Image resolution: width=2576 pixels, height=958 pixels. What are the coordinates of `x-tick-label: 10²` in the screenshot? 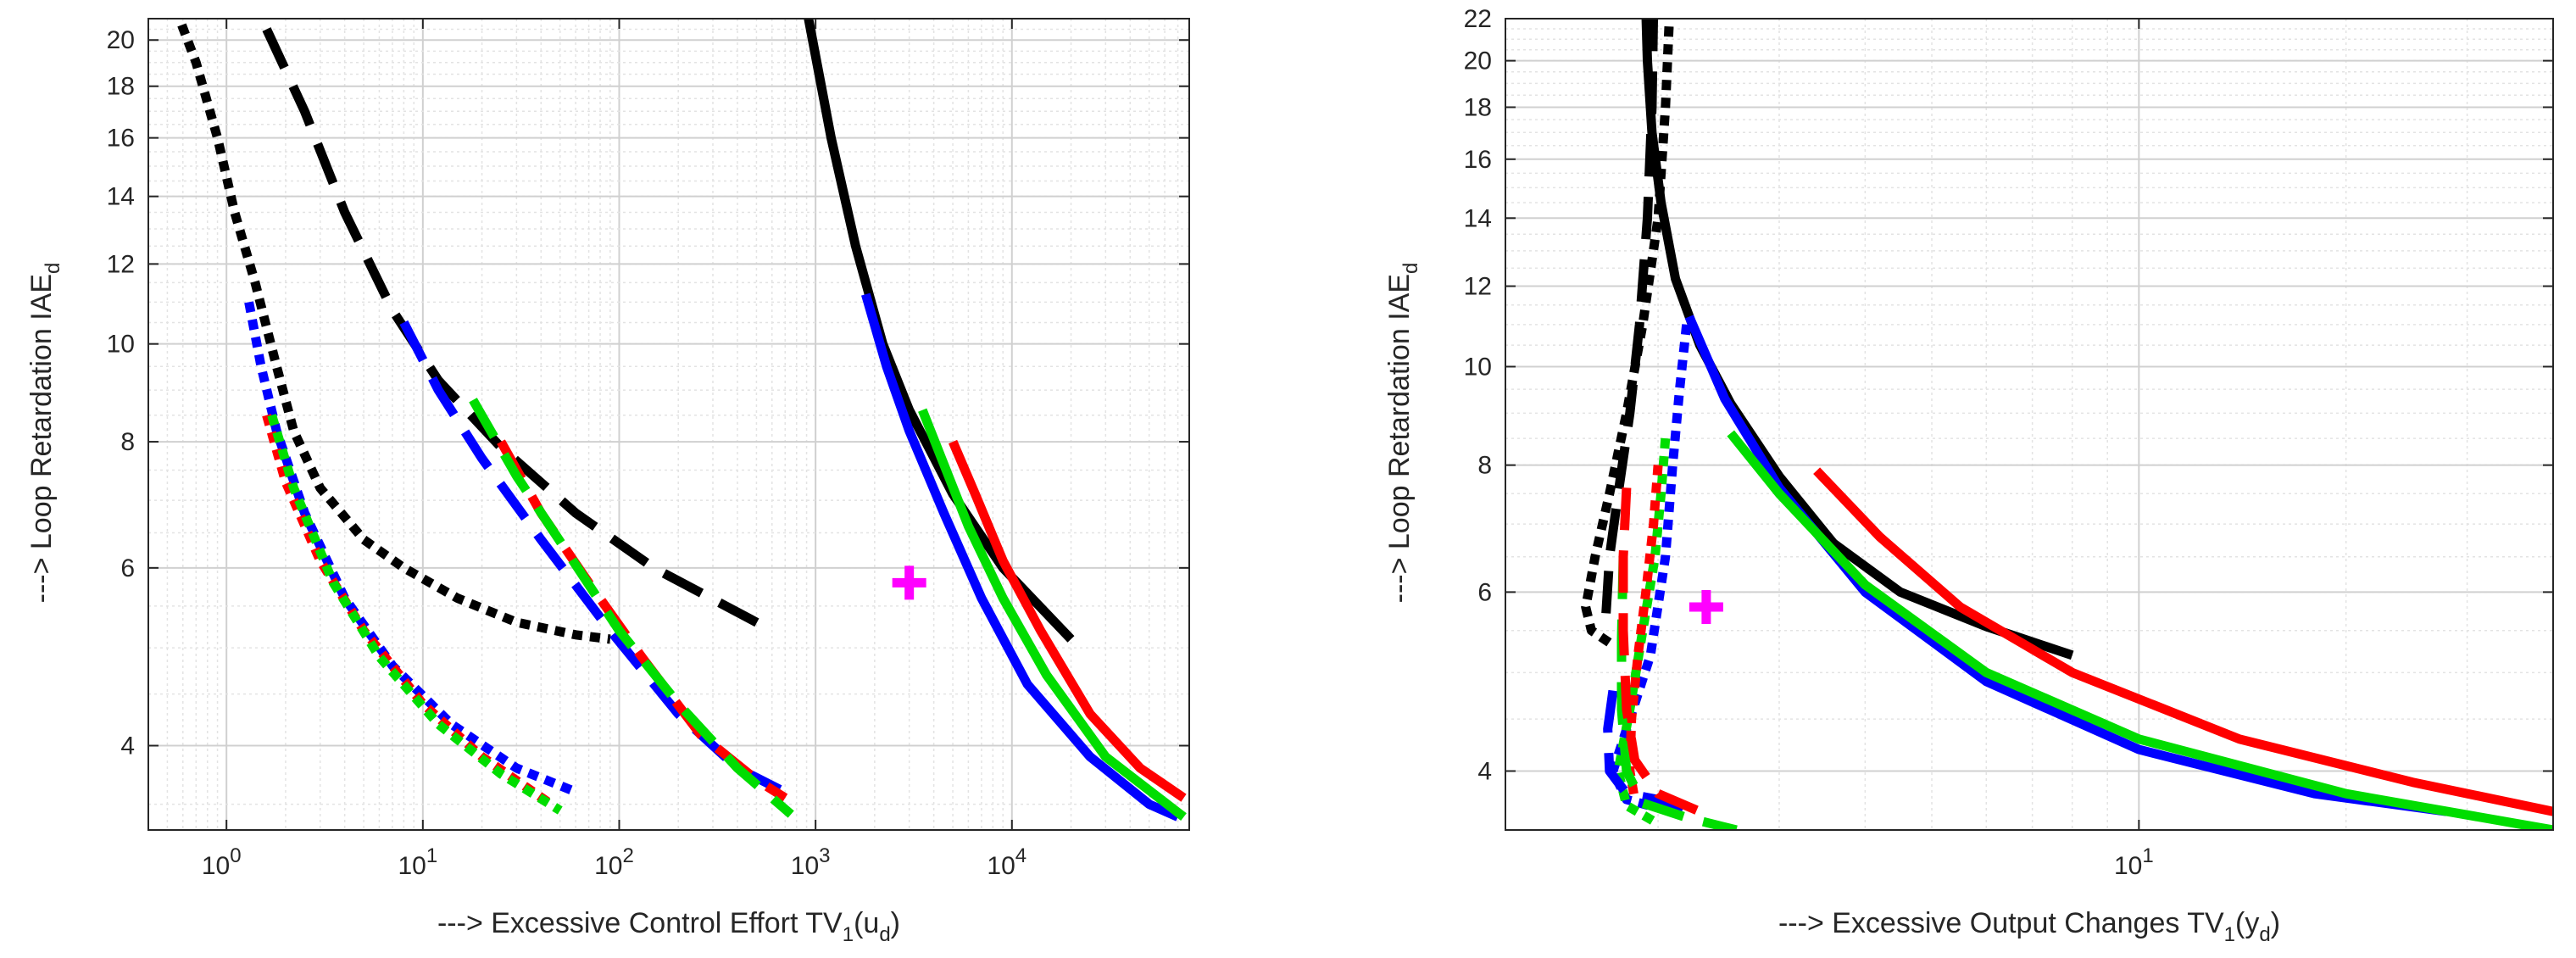 It's located at (614, 862).